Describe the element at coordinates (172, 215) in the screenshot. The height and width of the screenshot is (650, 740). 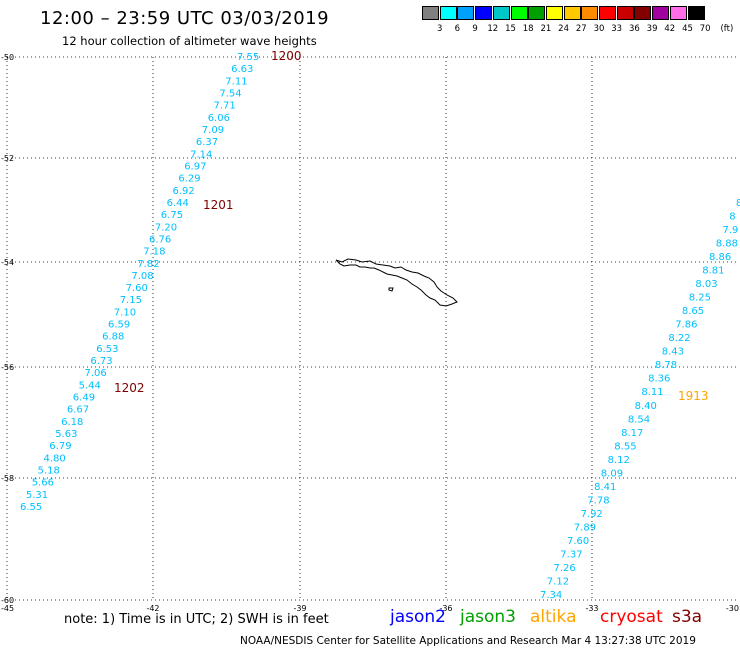
I see `wave-height-label: 6.75` at that location.